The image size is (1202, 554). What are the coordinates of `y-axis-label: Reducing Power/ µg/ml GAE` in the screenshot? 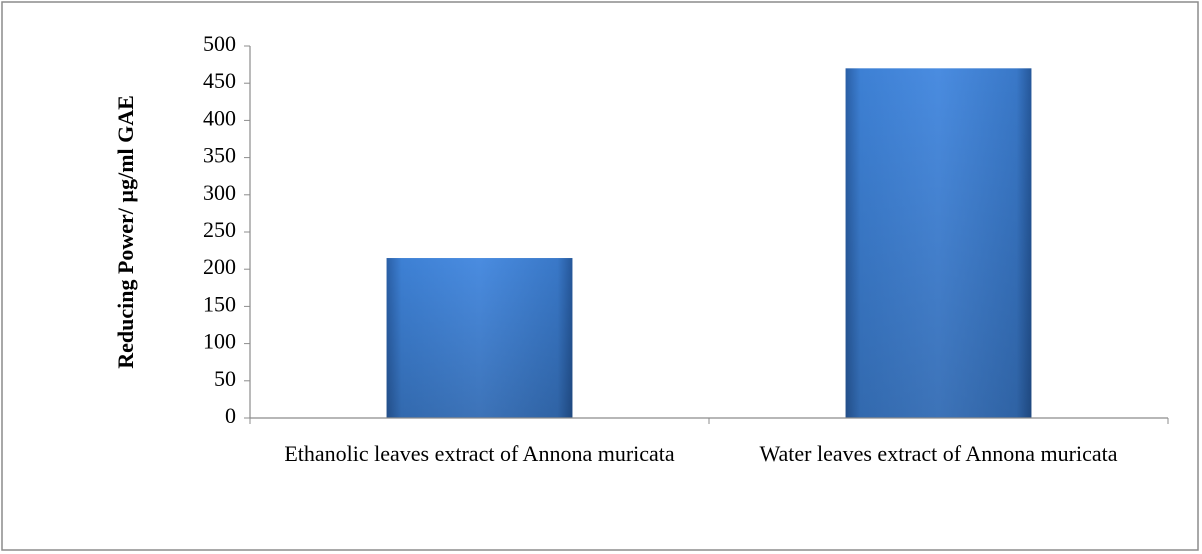 It's located at (125, 232).